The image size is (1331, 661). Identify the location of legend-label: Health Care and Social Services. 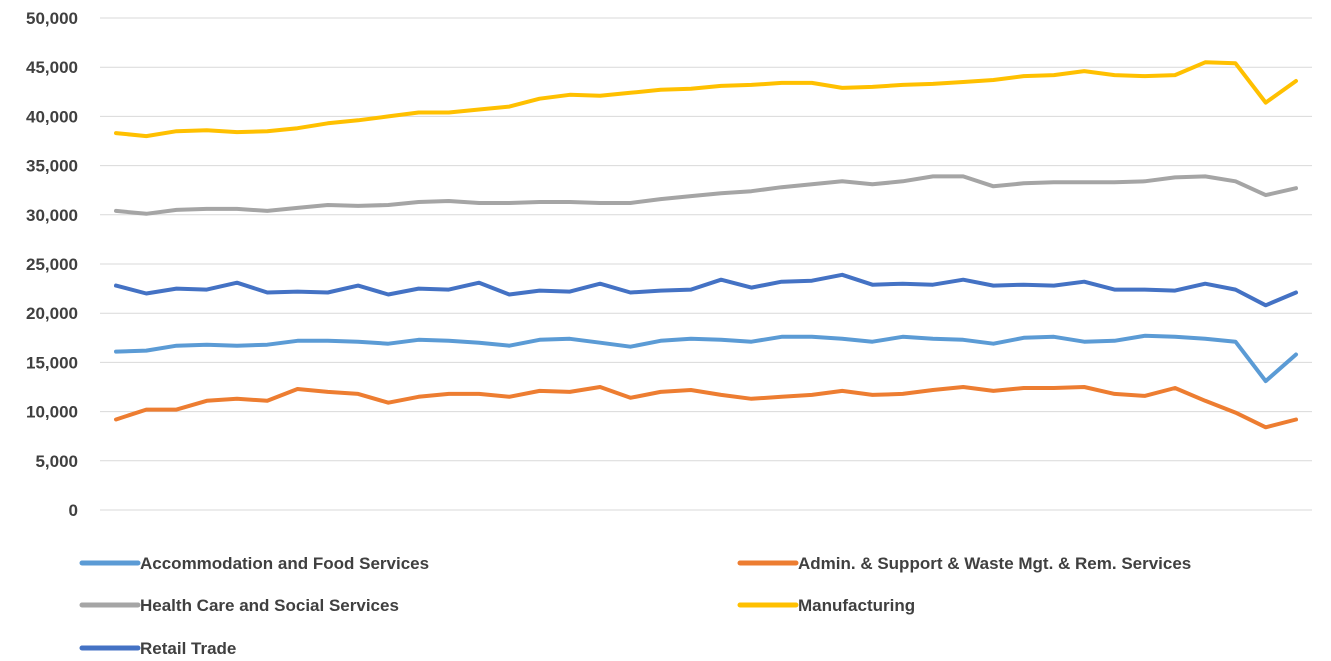
(269, 605).